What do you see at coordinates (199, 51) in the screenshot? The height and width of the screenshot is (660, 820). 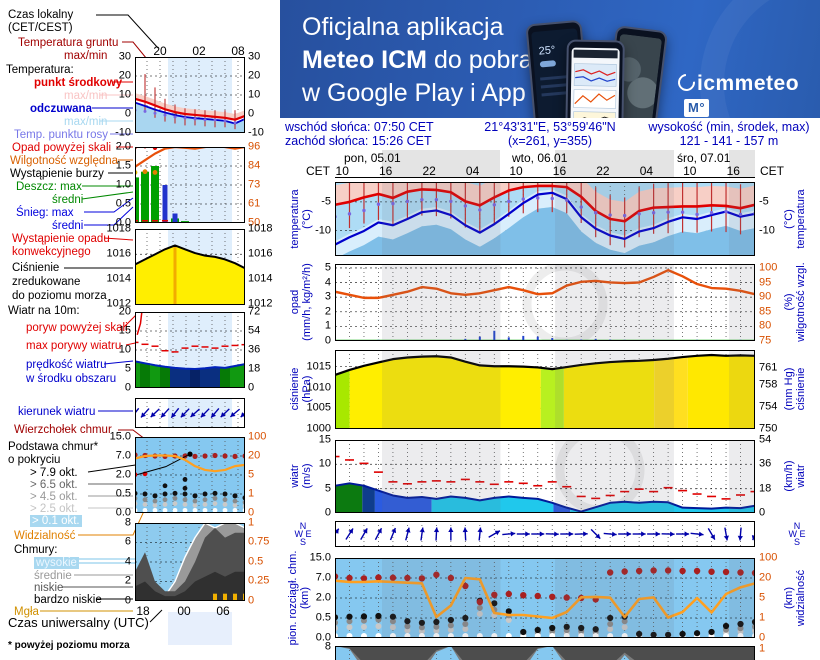 I see `legend-local-time-tick: 02` at bounding box center [199, 51].